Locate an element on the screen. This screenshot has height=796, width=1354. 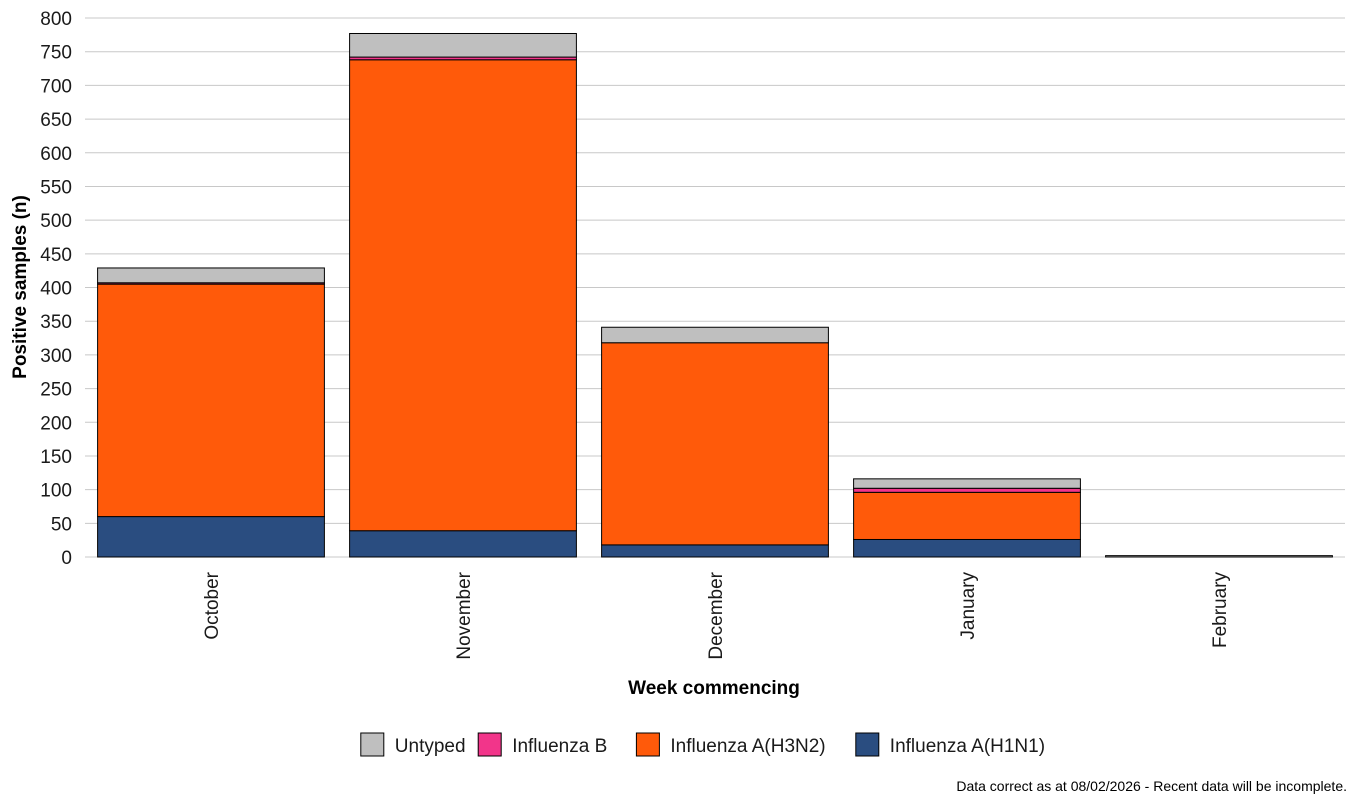
bar-untyped-october is located at coordinates (211, 275).